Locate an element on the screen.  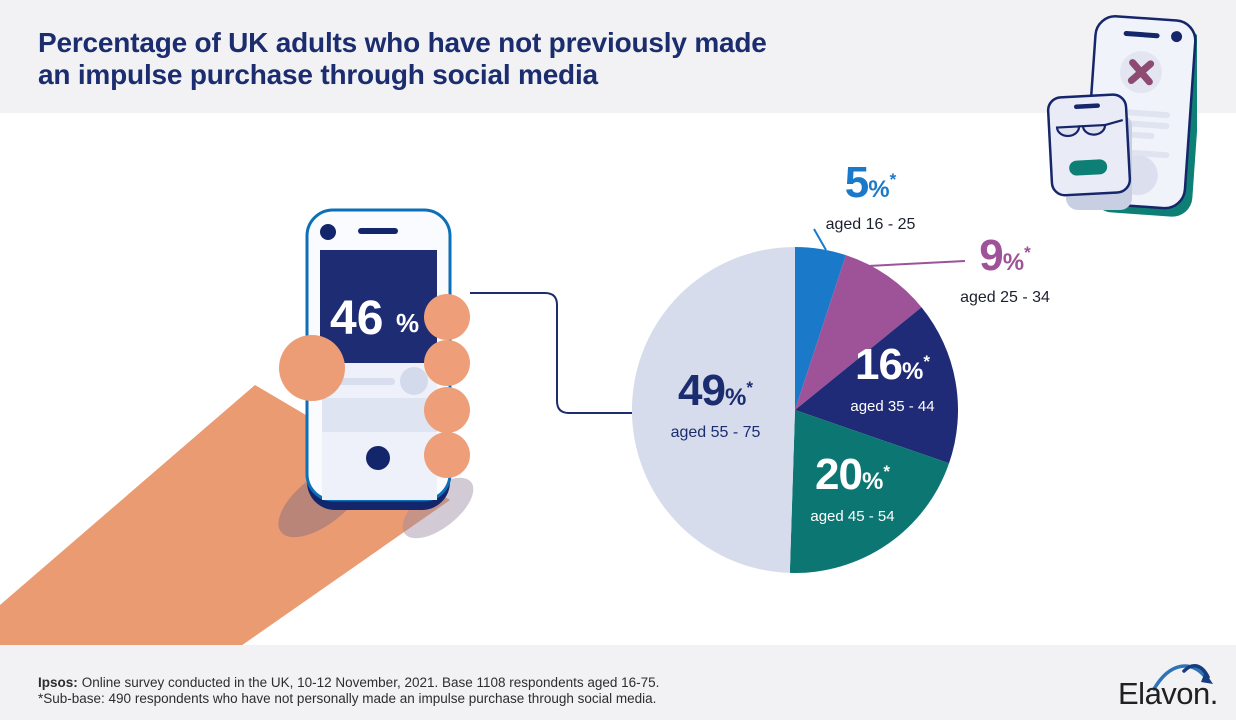
elavon-logo: Elavon. is located at coordinates (1174, 686).